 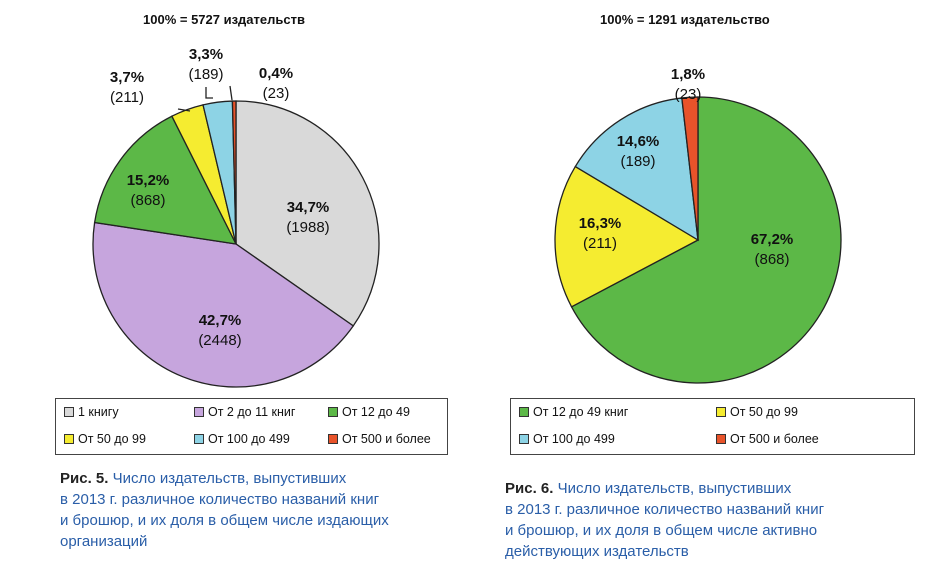 I want to click on slice-percent-label: 0,4%, so click(x=276, y=73).